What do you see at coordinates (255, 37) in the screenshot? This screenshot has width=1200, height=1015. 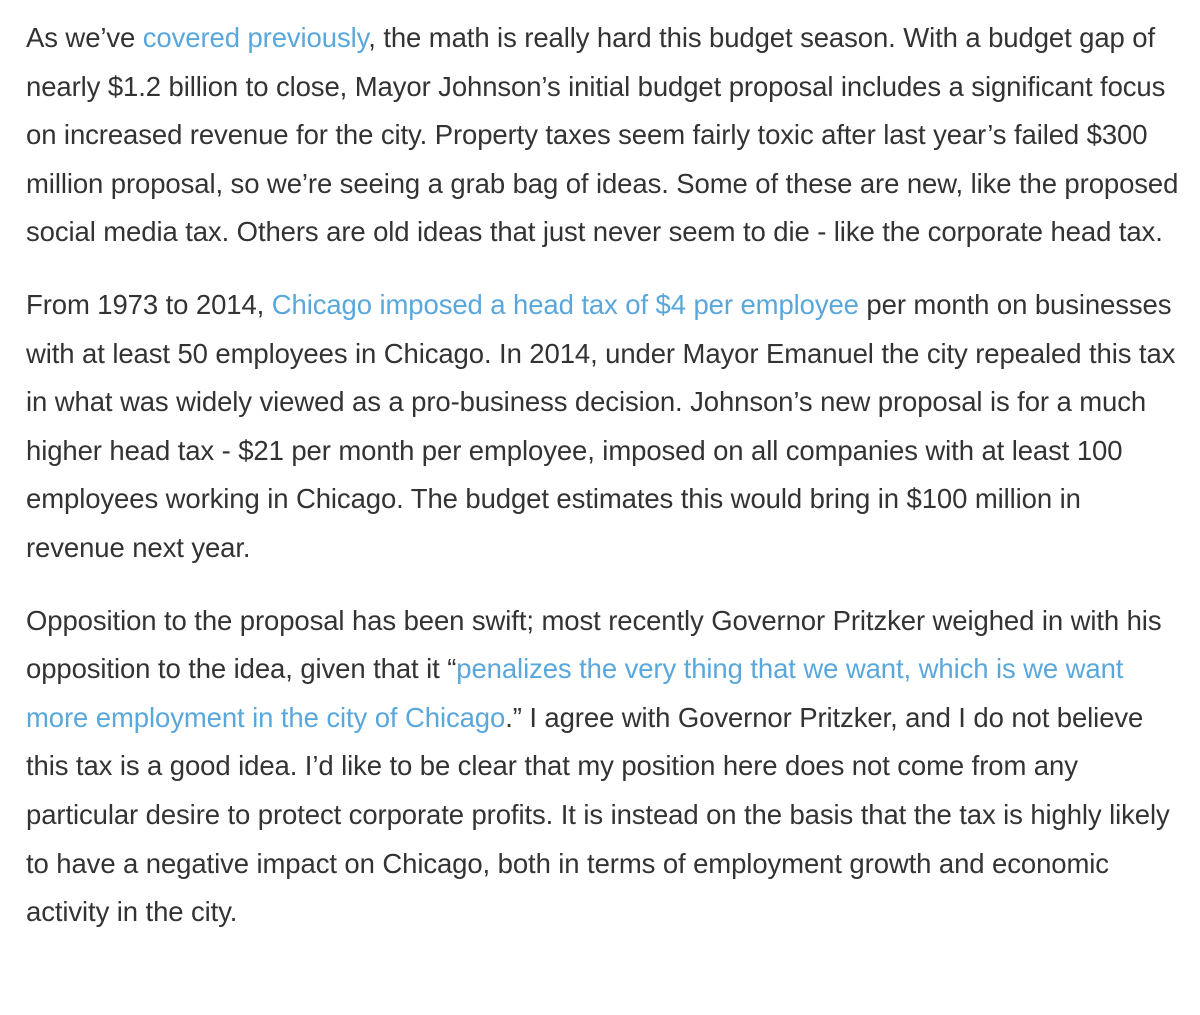 I see `covered-previously-link: covered previously` at bounding box center [255, 37].